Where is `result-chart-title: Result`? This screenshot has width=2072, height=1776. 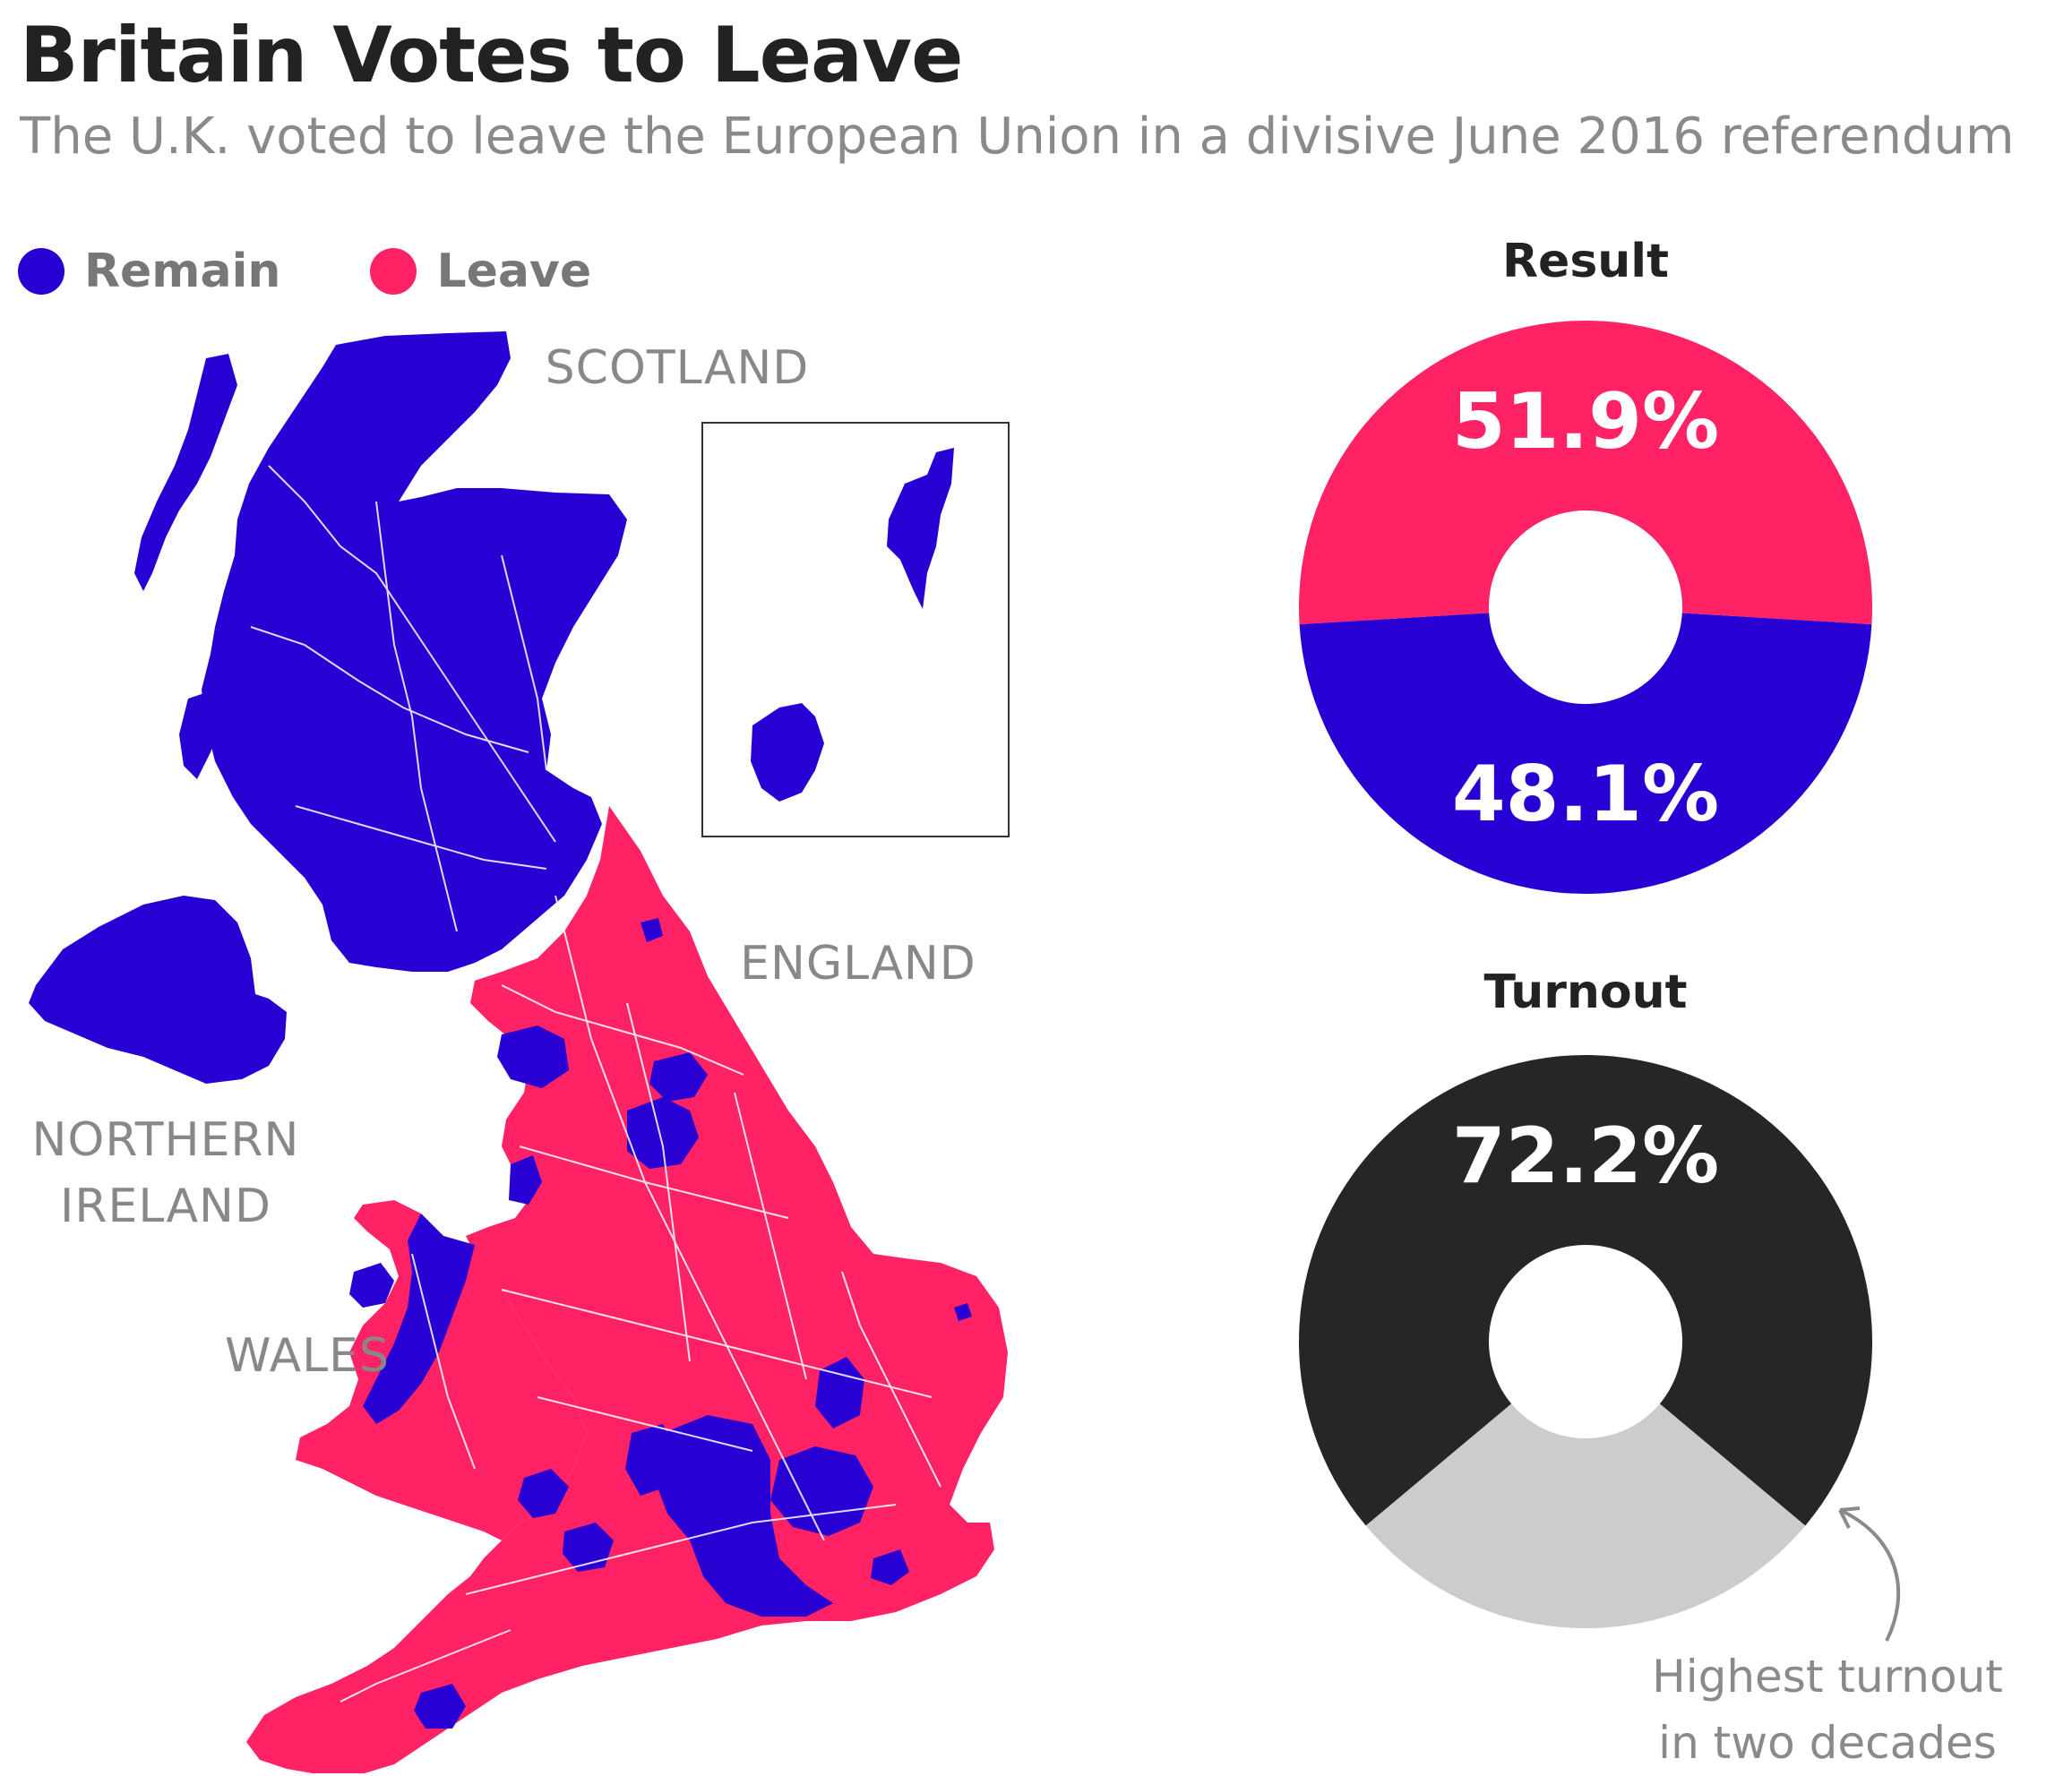
result-chart-title: Result is located at coordinates (1586, 261).